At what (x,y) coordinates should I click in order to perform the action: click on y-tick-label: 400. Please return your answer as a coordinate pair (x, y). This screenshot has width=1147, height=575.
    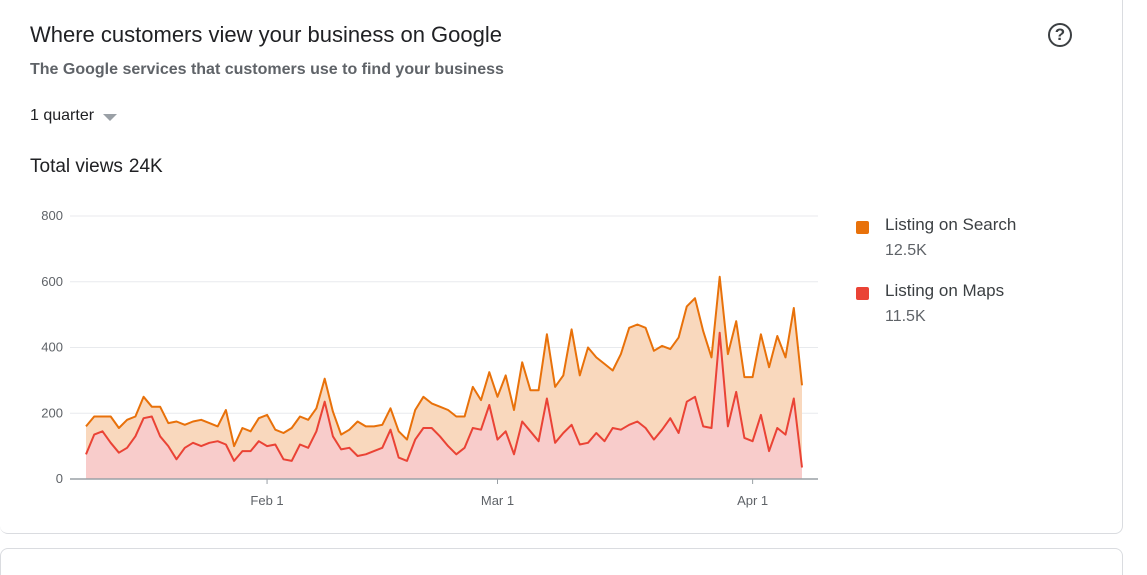
    Looking at the image, I should click on (52, 347).